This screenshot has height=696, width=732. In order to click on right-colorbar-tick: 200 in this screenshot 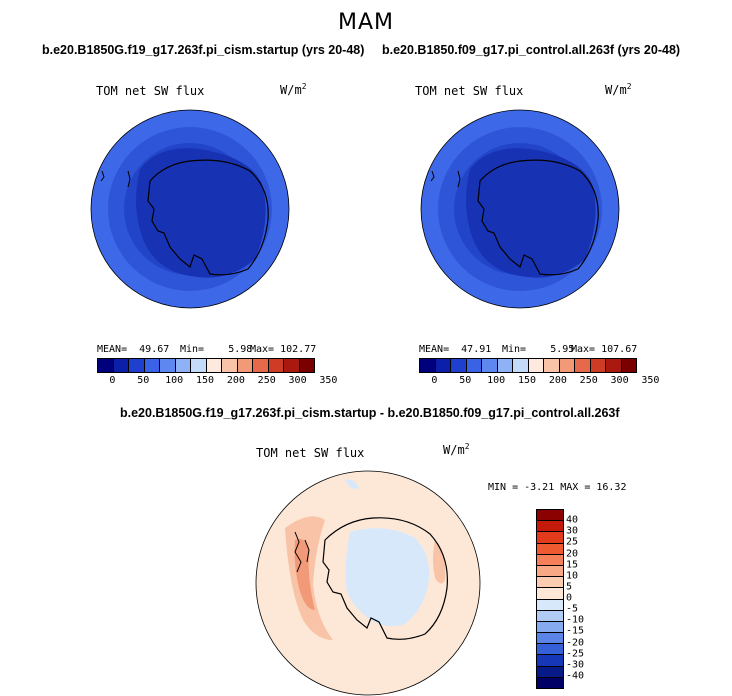, I will do `click(557, 380)`.